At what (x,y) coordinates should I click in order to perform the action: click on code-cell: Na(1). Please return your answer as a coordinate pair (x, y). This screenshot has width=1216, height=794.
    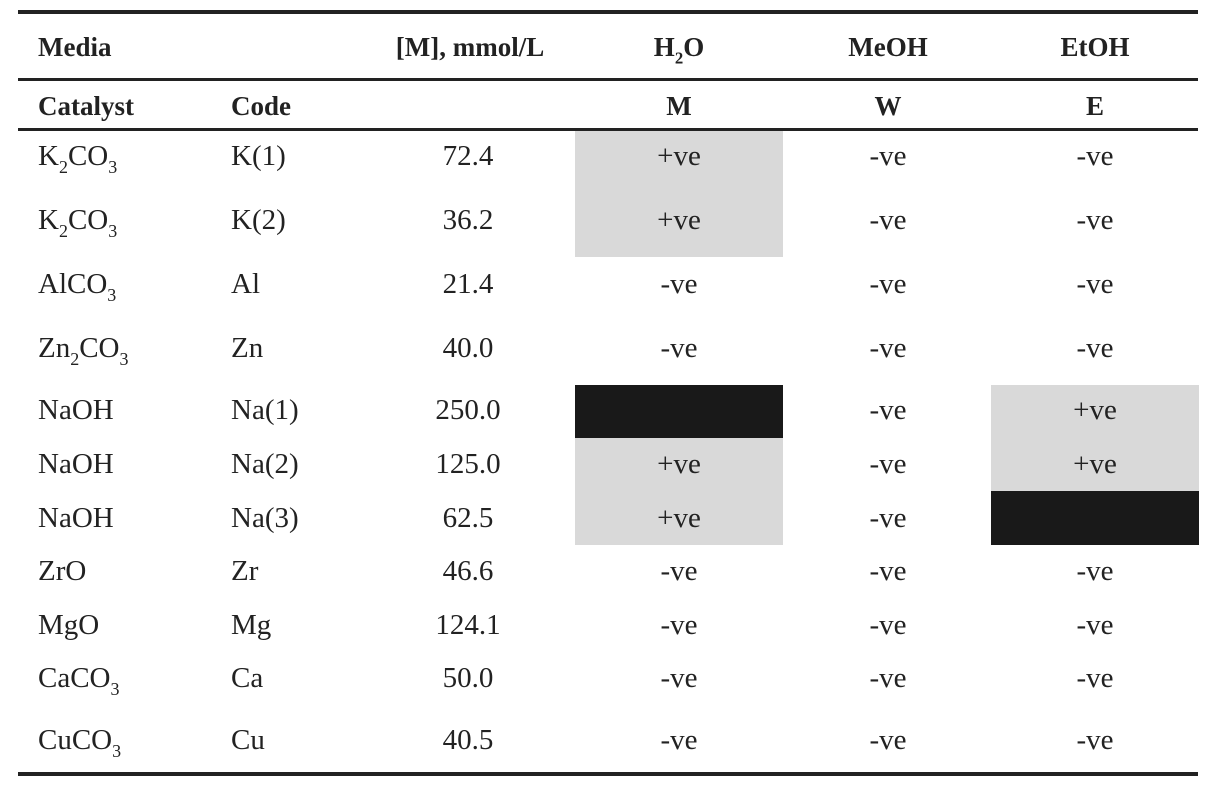
    Looking at the image, I should click on (265, 410).